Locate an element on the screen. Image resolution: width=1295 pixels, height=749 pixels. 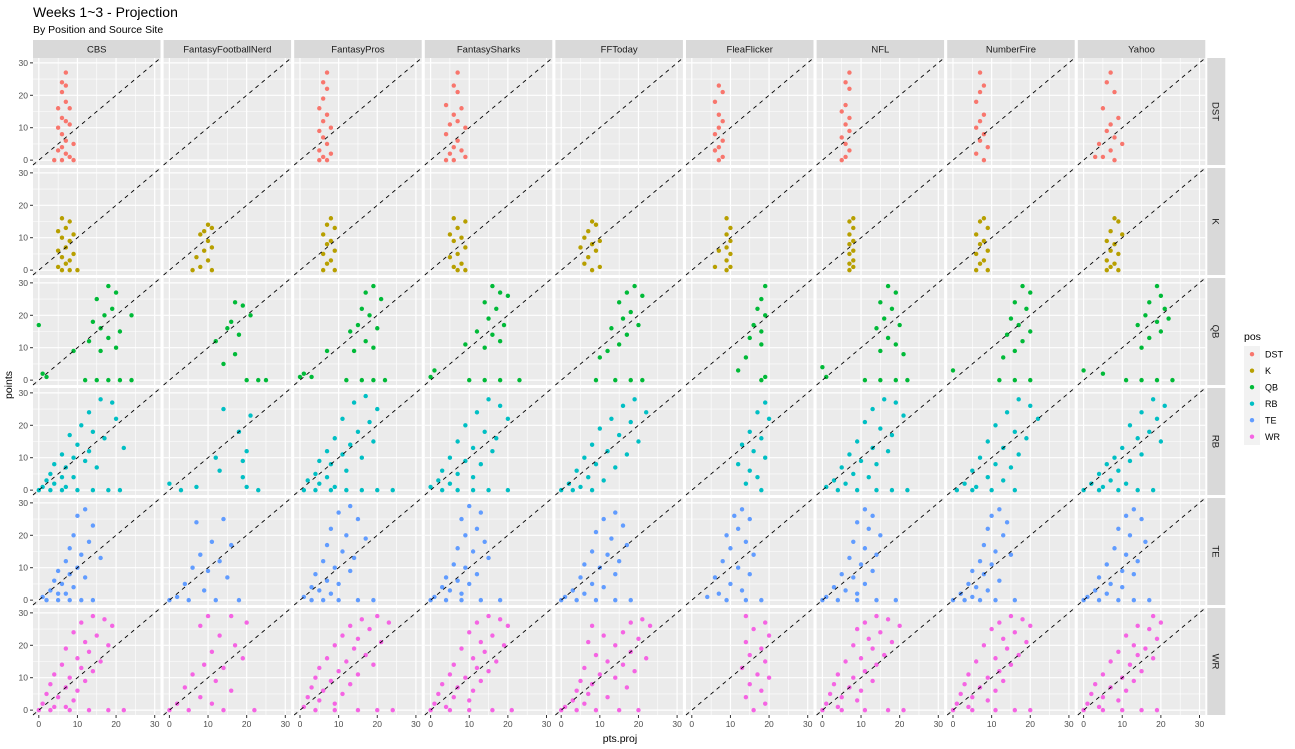
panel-qb-nfl is located at coordinates (880, 331).